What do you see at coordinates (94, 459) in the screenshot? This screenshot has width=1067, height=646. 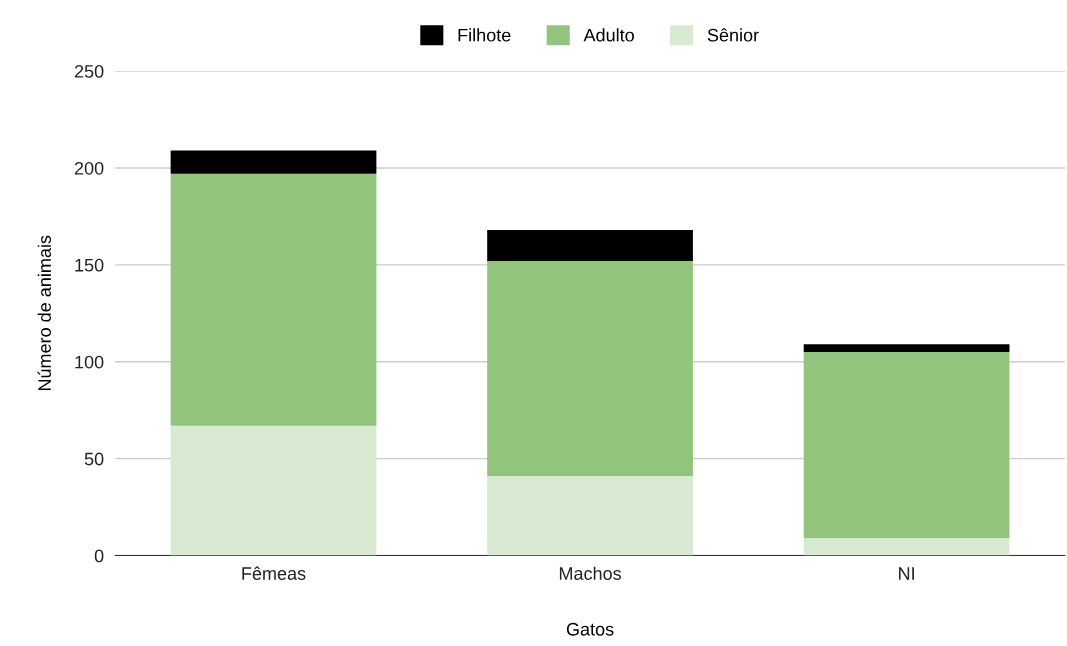 I see `y-tick-label: 50` at bounding box center [94, 459].